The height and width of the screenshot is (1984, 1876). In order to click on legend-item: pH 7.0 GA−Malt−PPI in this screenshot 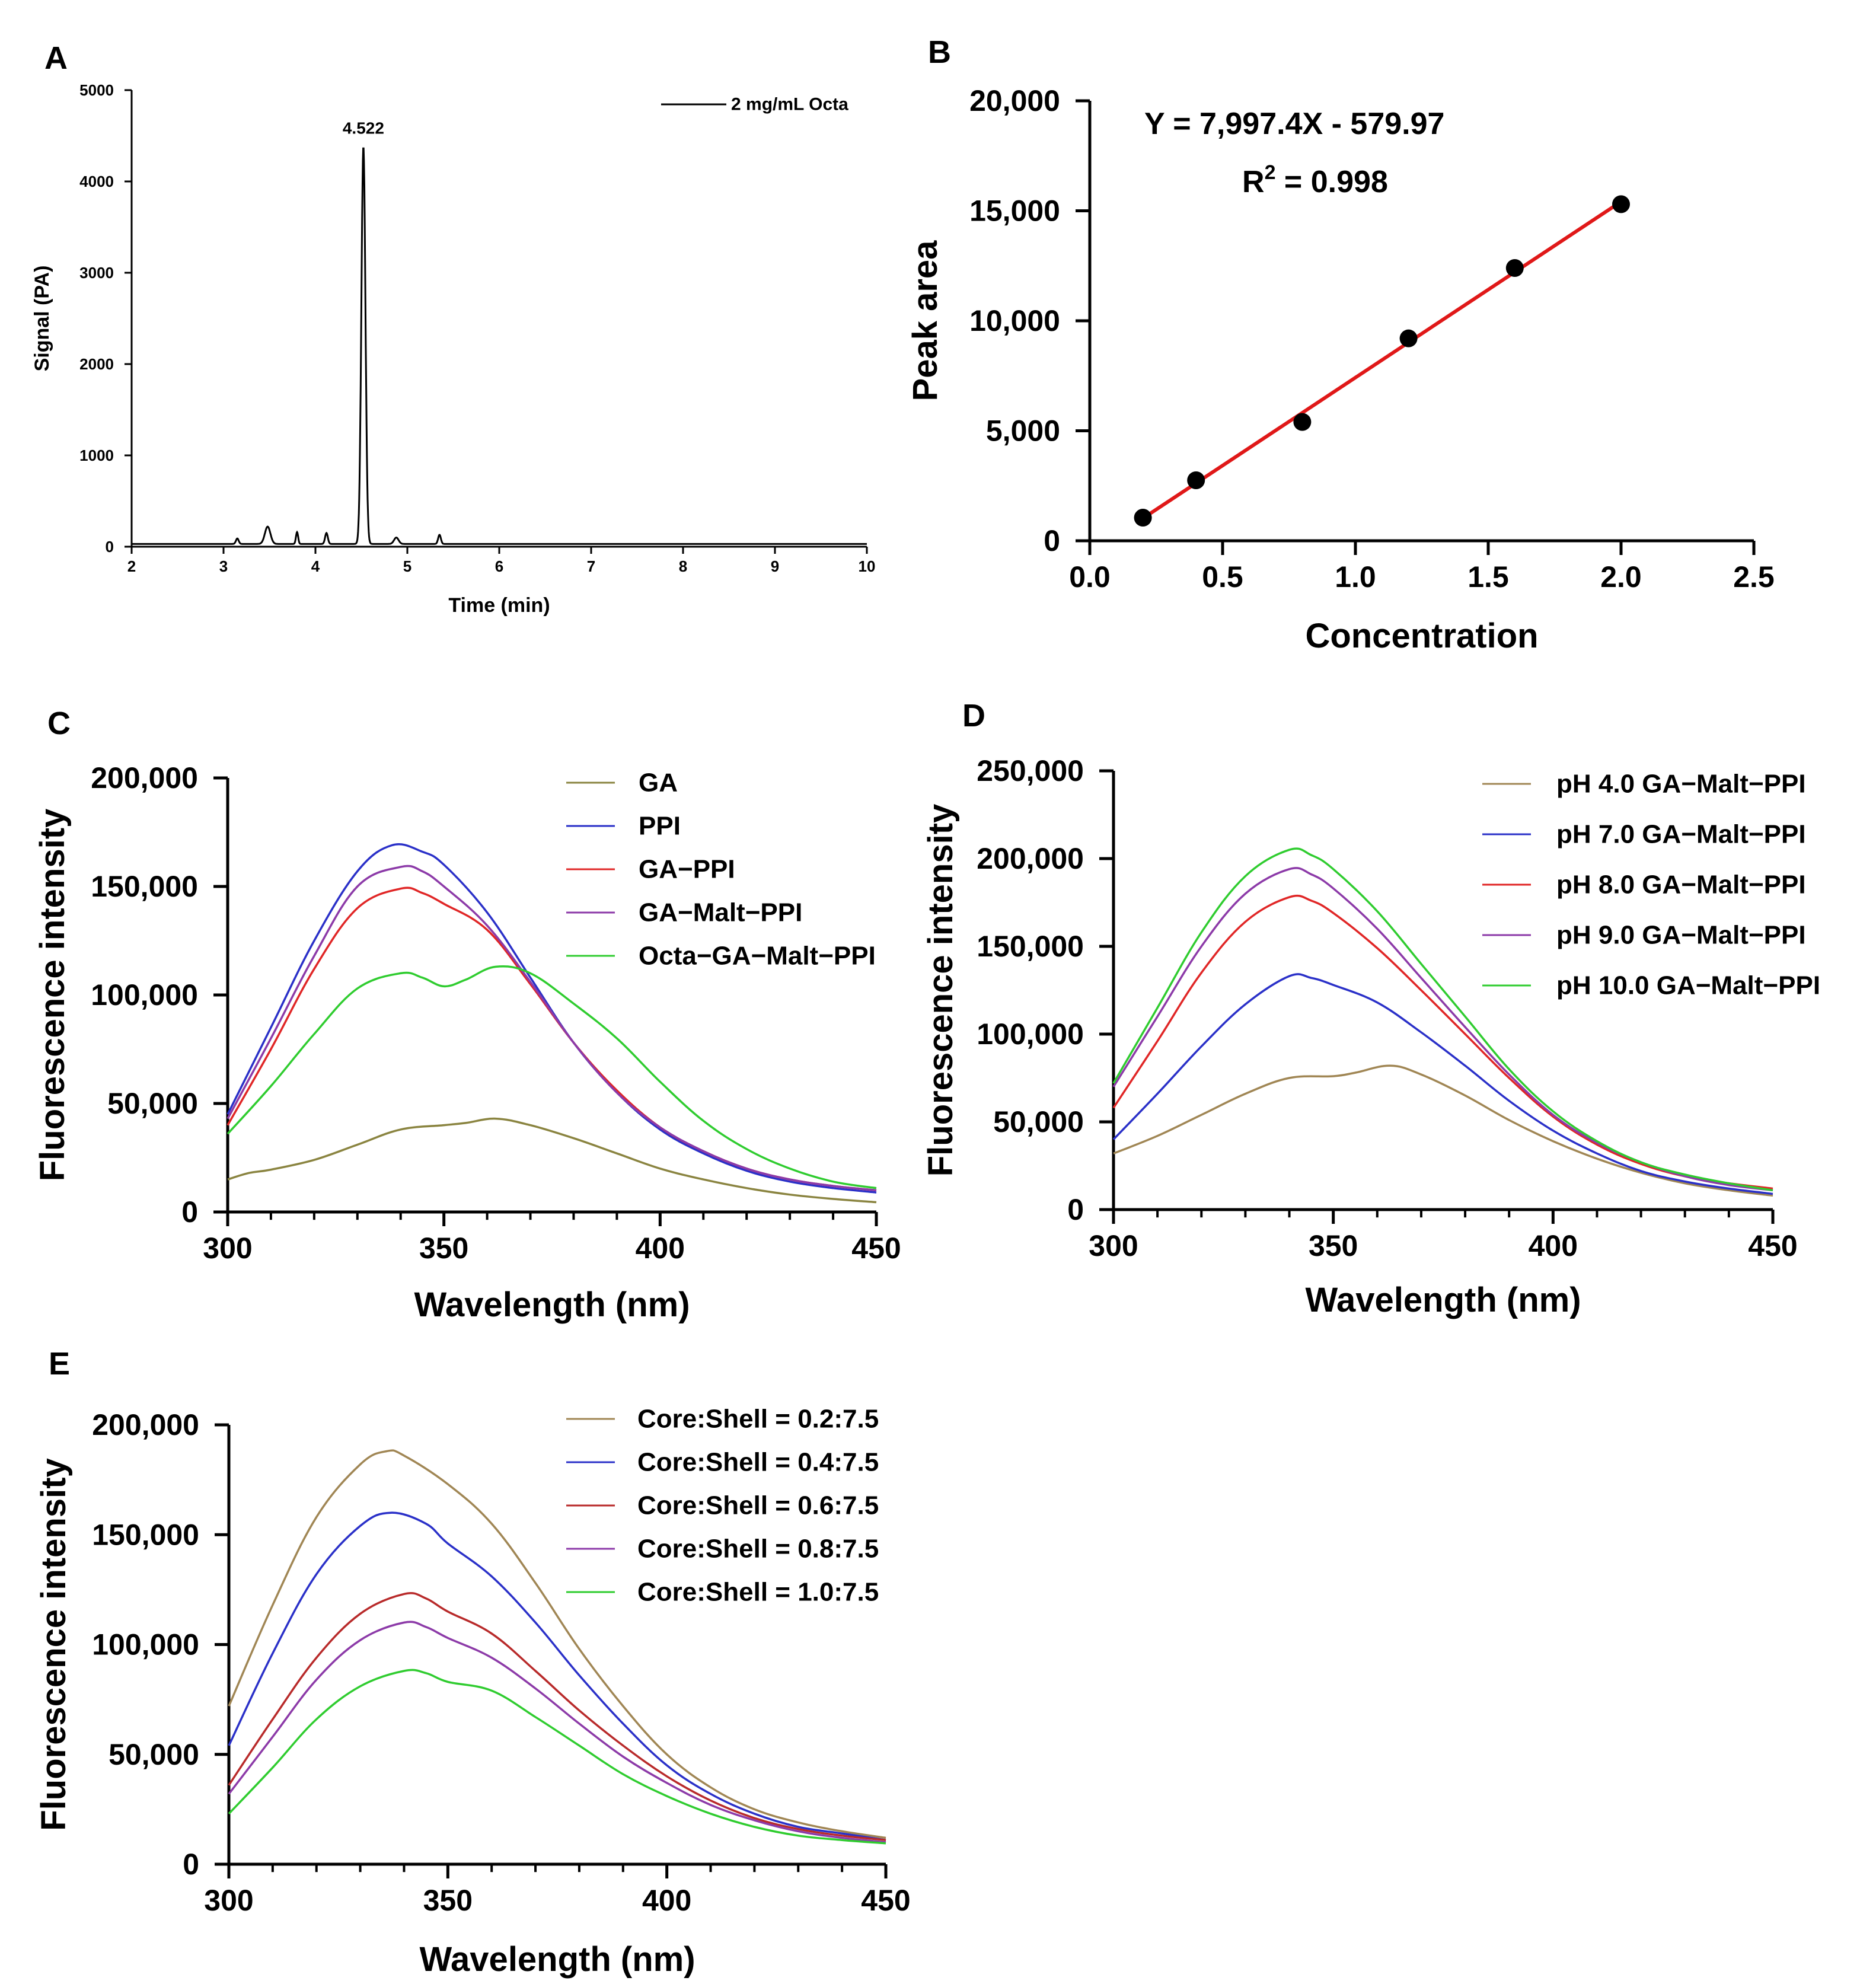, I will do `click(1644, 834)`.